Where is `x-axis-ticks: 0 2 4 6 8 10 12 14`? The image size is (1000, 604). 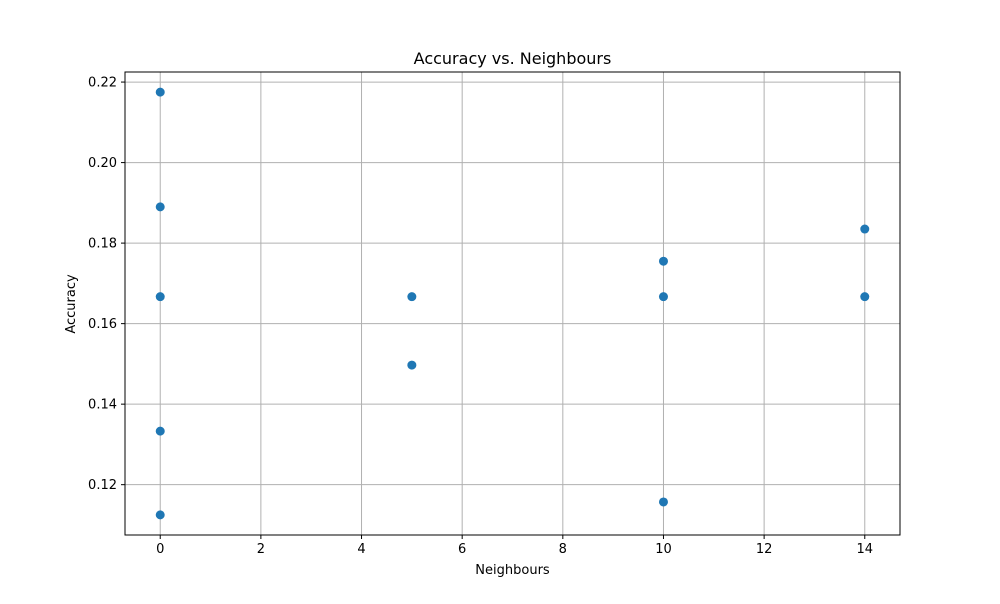
x-axis-ticks: 0 2 4 6 8 10 12 14 is located at coordinates (514, 546).